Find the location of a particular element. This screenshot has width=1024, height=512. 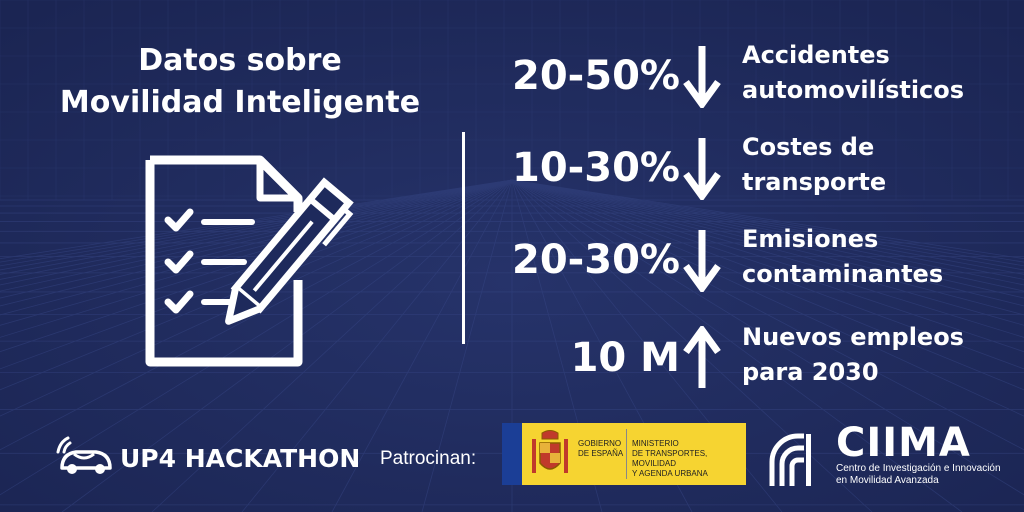

stat-label-line-2: para 2030 is located at coordinates (810, 372).